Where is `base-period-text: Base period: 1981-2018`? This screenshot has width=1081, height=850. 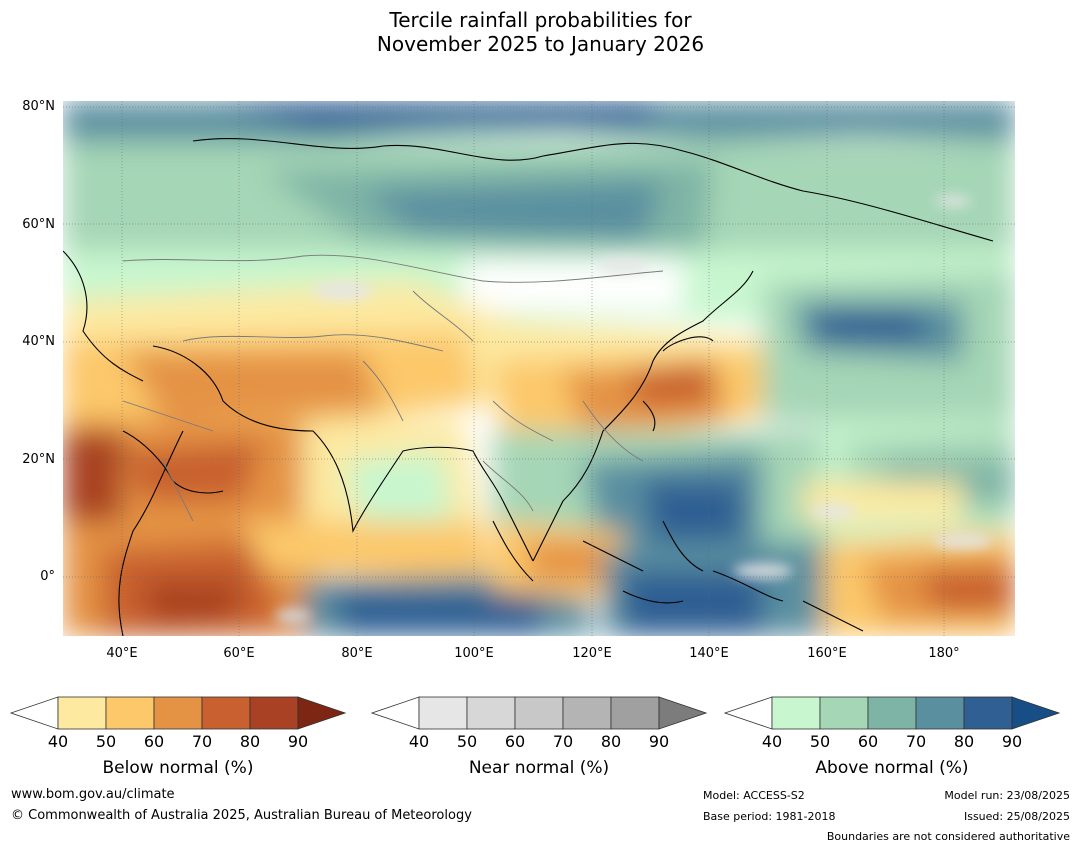
base-period-text: Base period: 1981-2018 is located at coordinates (769, 816).